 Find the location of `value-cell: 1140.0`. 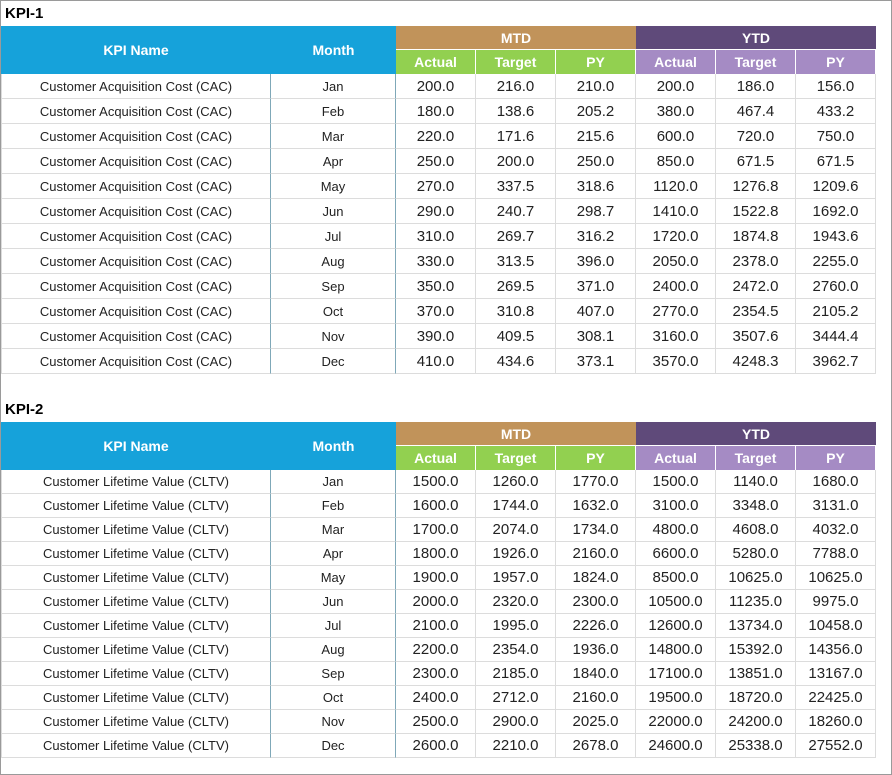

value-cell: 1140.0 is located at coordinates (756, 482).